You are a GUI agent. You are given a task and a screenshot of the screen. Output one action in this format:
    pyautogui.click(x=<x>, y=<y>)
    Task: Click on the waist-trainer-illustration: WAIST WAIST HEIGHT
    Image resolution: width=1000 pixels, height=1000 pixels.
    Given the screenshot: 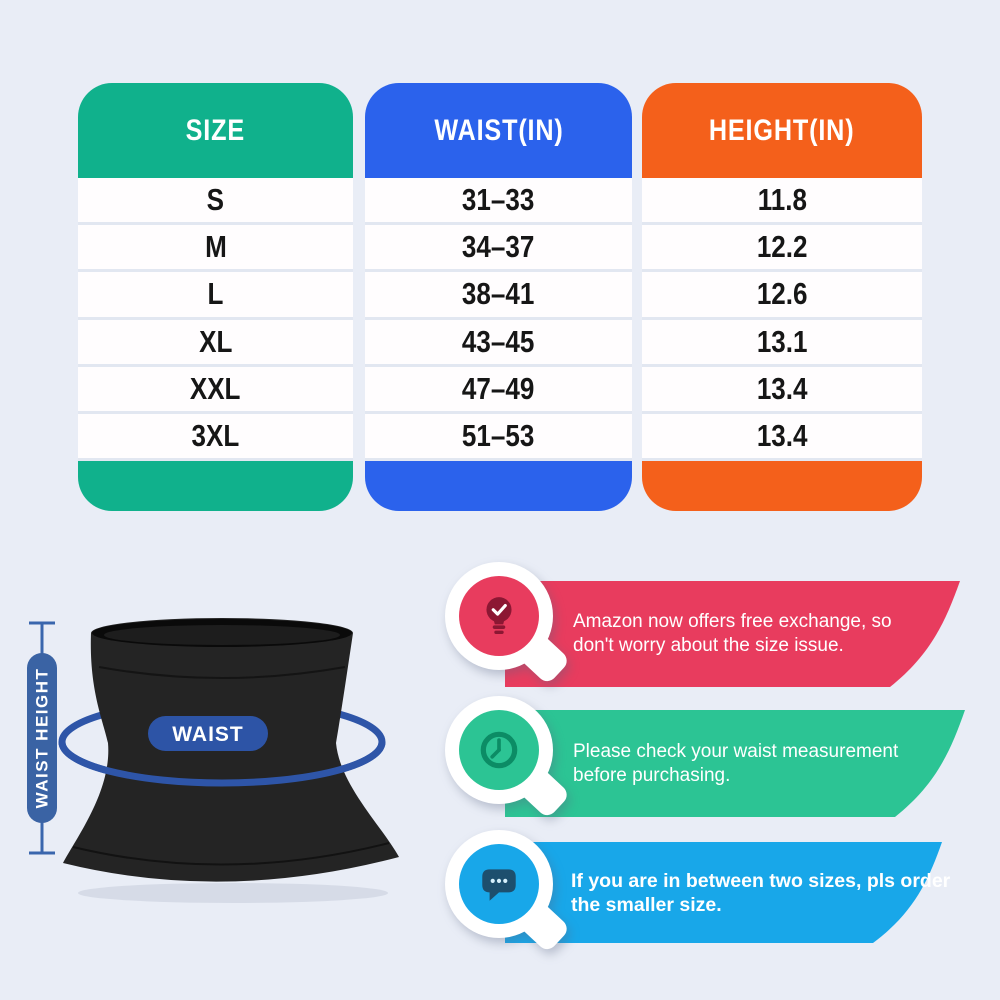 What is the action you would take?
    pyautogui.click(x=213, y=760)
    